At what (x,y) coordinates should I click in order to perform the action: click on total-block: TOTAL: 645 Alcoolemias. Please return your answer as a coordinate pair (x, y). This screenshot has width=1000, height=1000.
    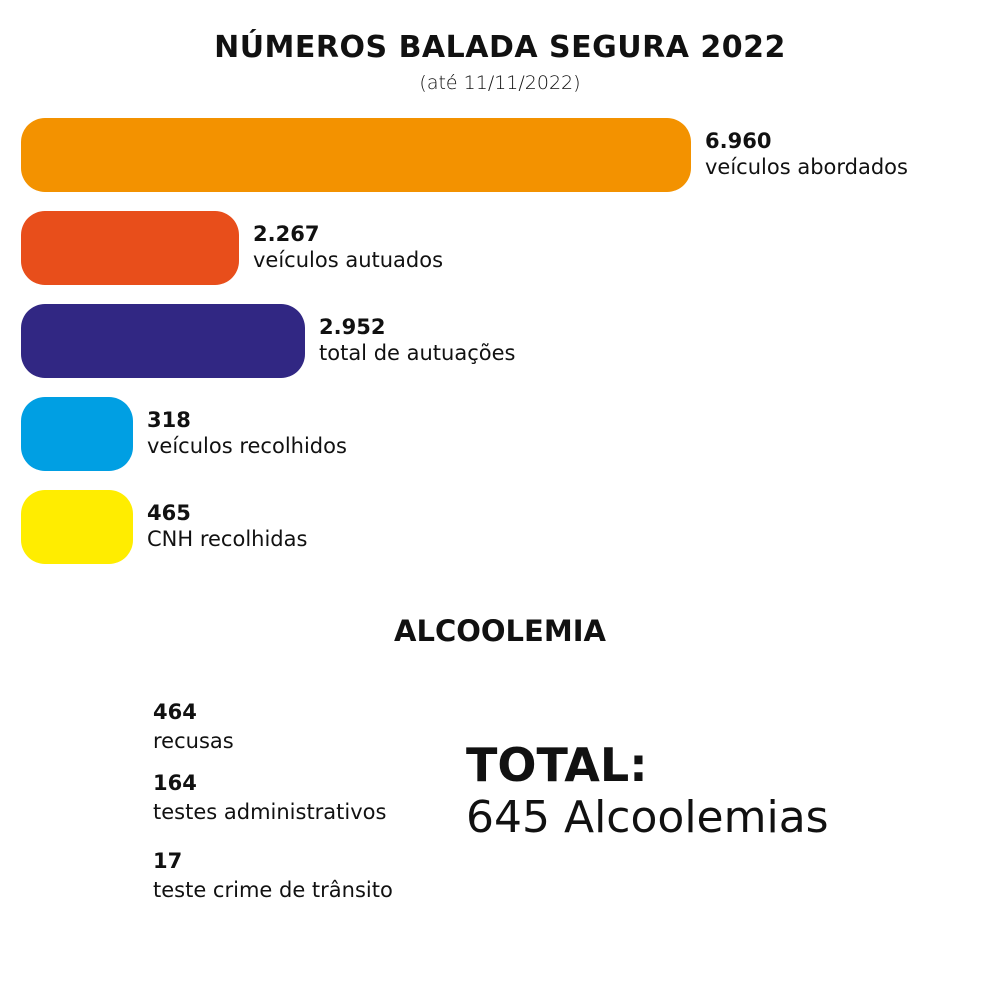
    Looking at the image, I should click on (647, 790).